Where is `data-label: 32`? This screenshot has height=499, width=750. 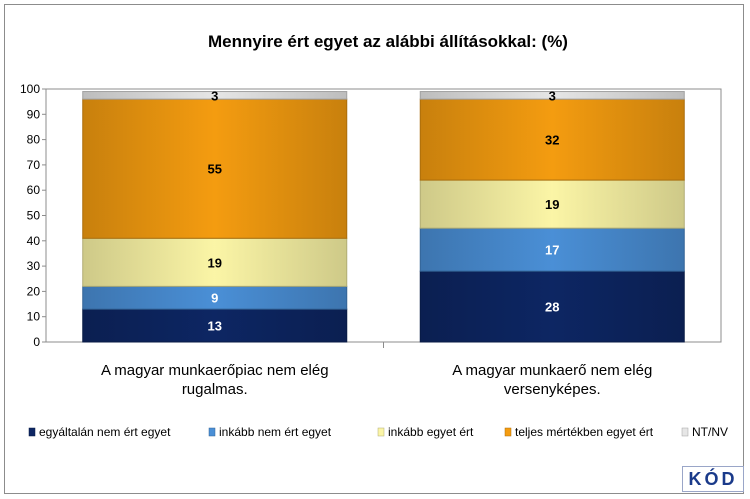
data-label: 32 is located at coordinates (552, 140).